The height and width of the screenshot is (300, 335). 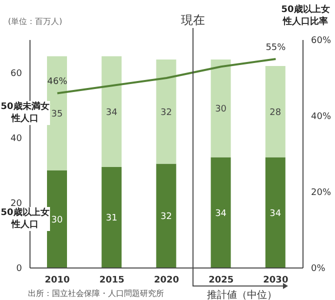 What do you see at coordinates (275, 280) in the screenshot?
I see `x-tick-label: 2030` at bounding box center [275, 280].